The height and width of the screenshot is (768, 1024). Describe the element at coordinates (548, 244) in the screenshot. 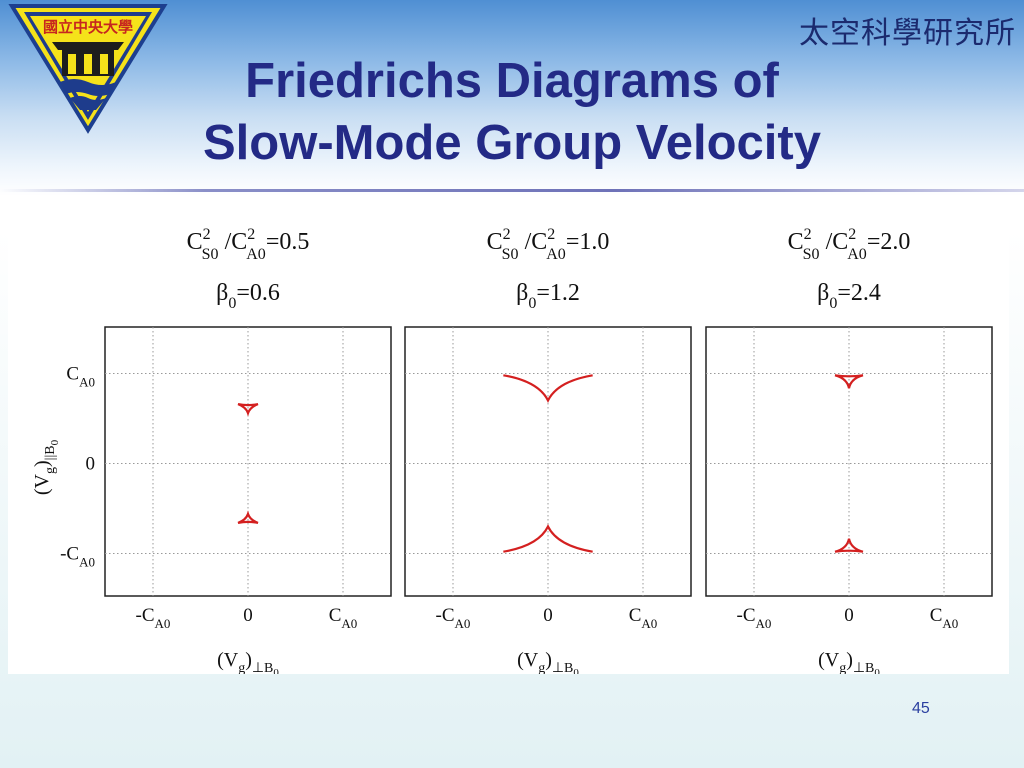

I see `param-ratio-2: C2 S0 /C2 A0=1.0` at that location.